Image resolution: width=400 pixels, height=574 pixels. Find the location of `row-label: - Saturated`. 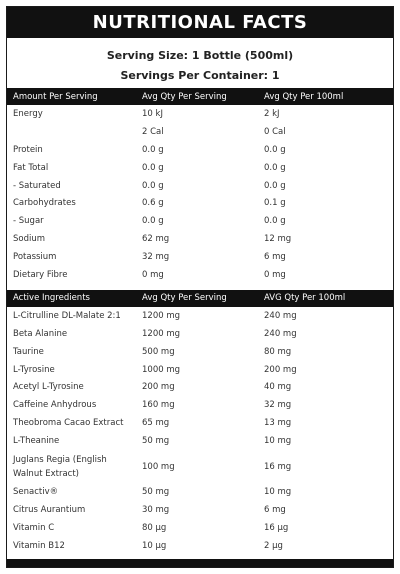

row-label: - Saturated is located at coordinates (37, 185).